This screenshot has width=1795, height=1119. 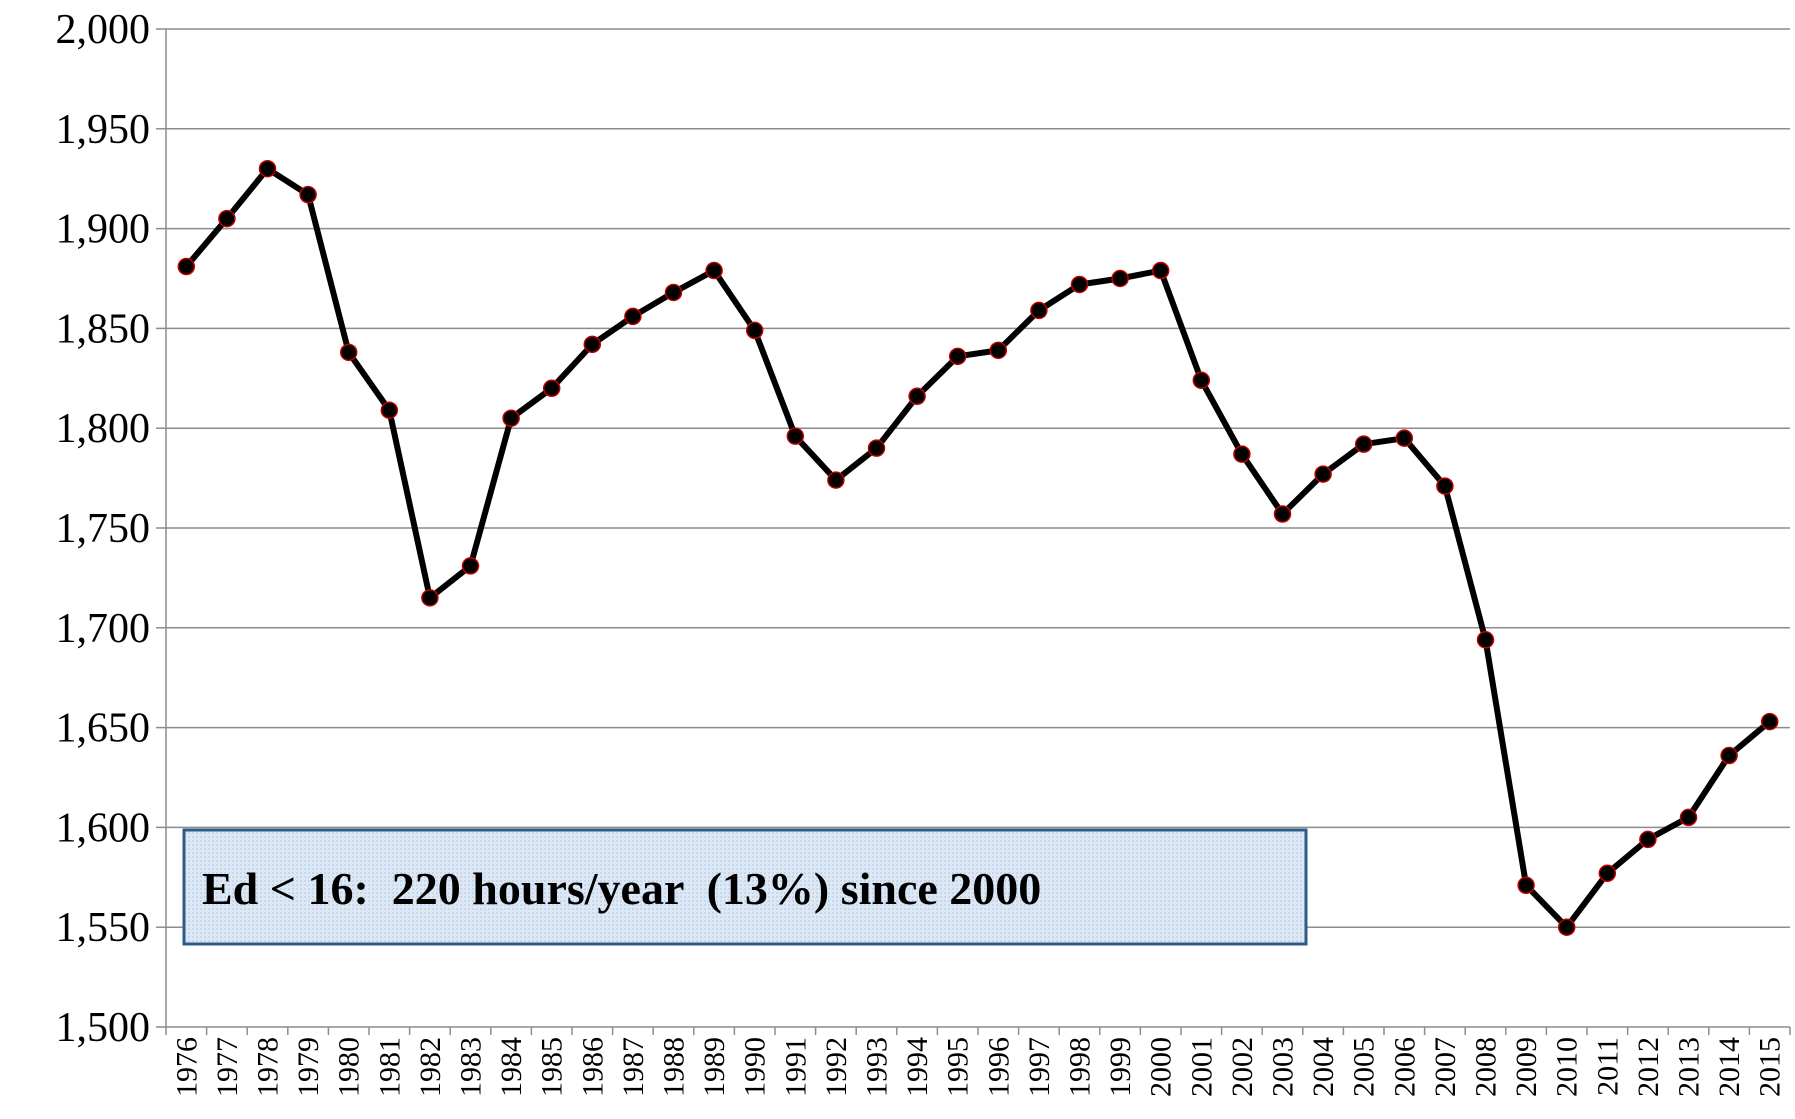 I want to click on x-tick-label: 2014, so click(x=1729, y=1067).